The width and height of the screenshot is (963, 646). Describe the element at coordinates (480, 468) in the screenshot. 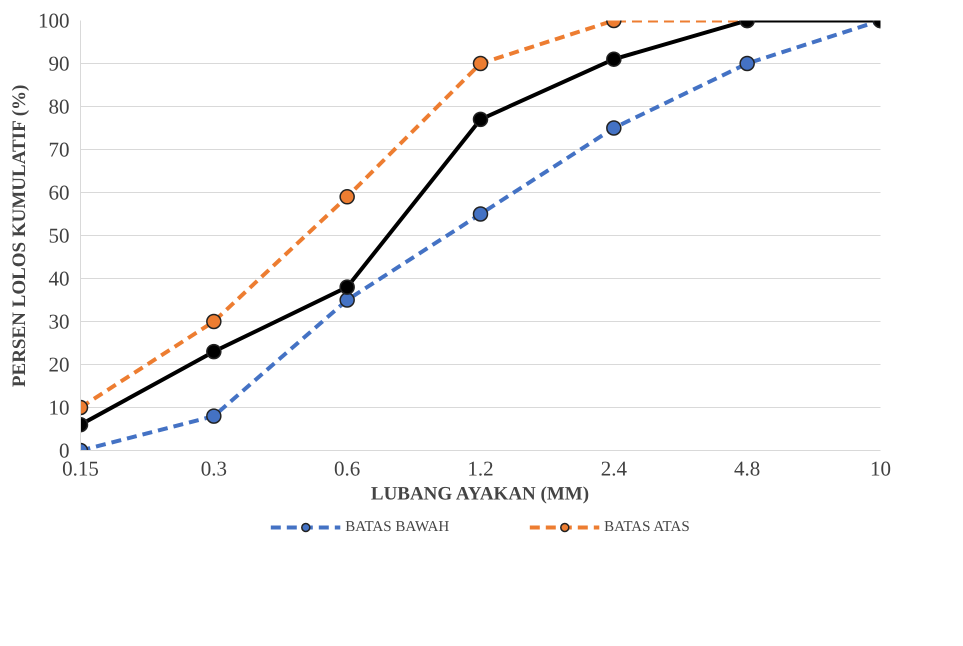

I see `x-tick-label: 1.2` at that location.